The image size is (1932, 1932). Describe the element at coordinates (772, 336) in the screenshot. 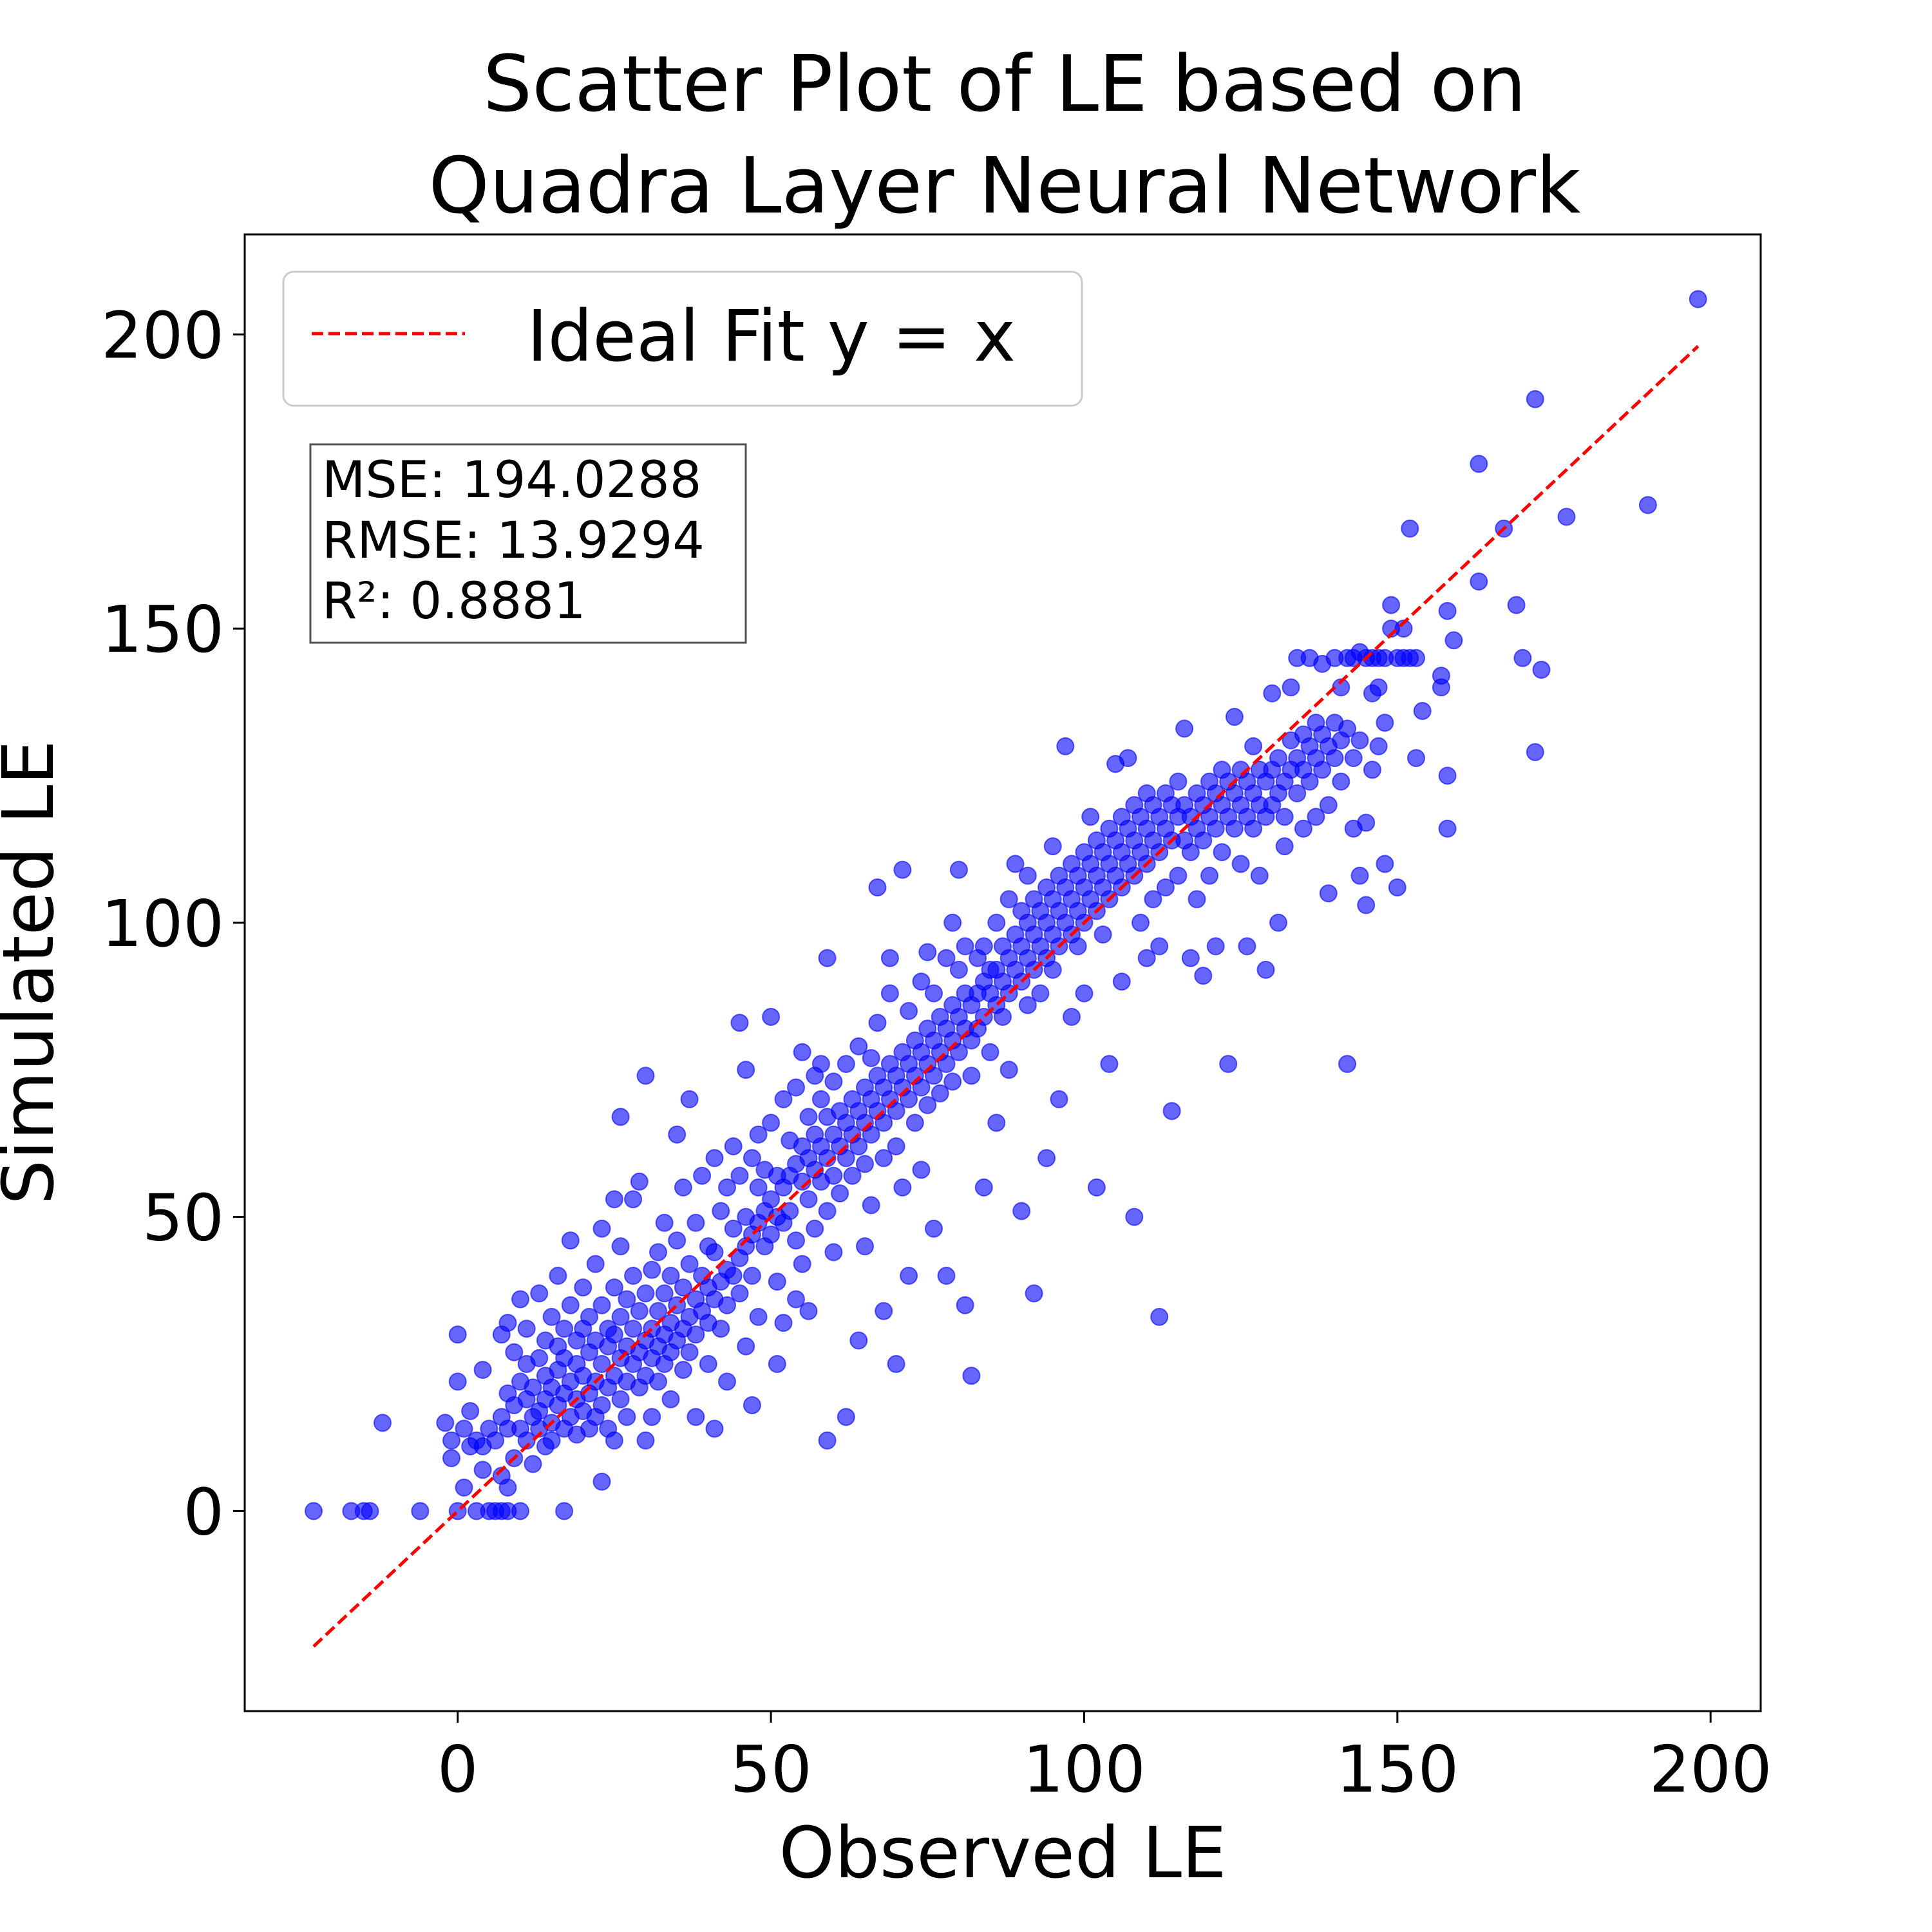

I see `legend-entry-ideal-fit: Ideal Fit y = x` at that location.